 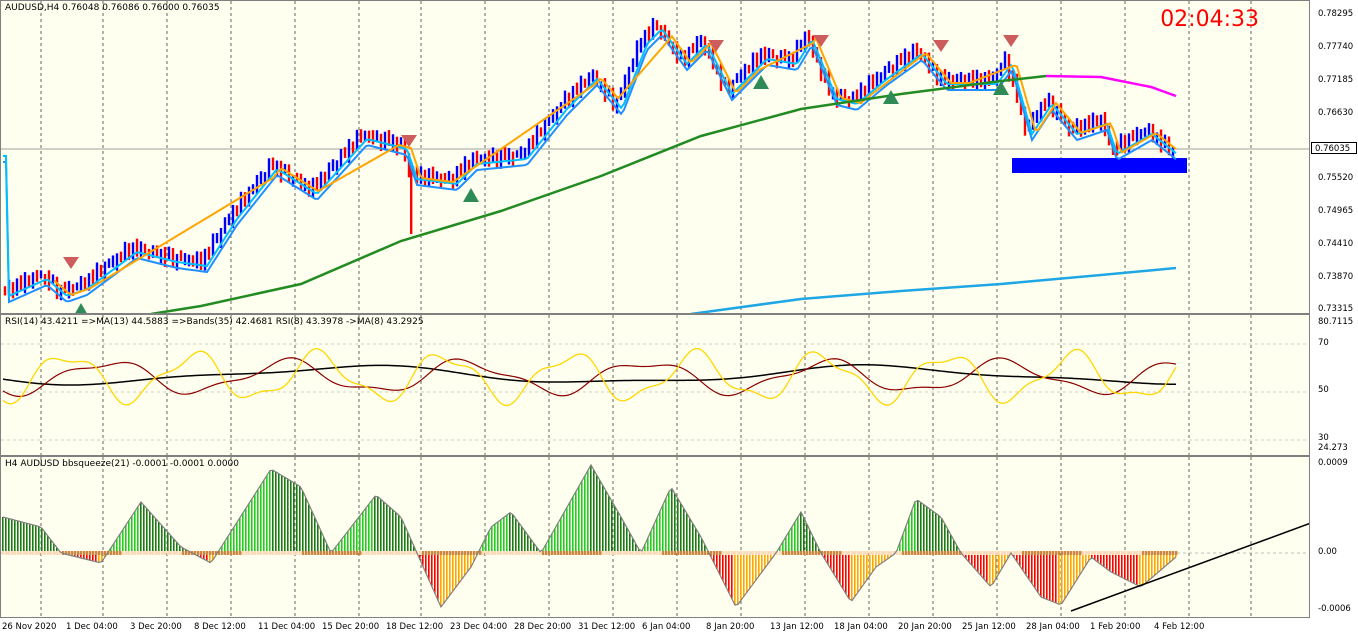 I want to click on squeeze-axis-label: -0.0006, so click(x=1334, y=609).